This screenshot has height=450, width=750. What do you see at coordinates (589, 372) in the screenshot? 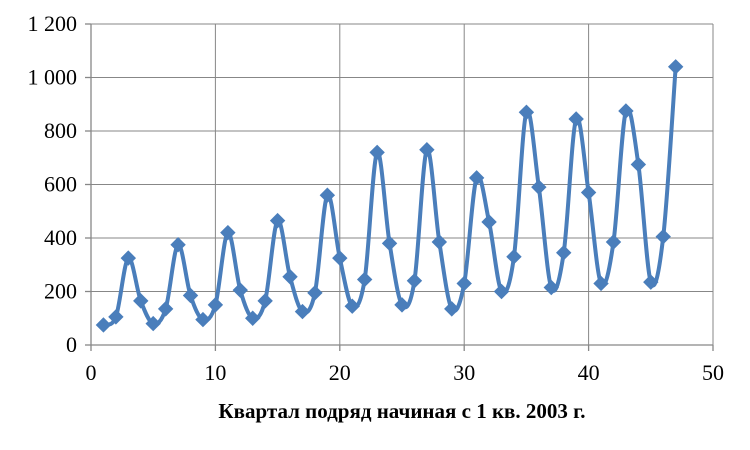
I see `x-tick-label: 40` at bounding box center [589, 372].